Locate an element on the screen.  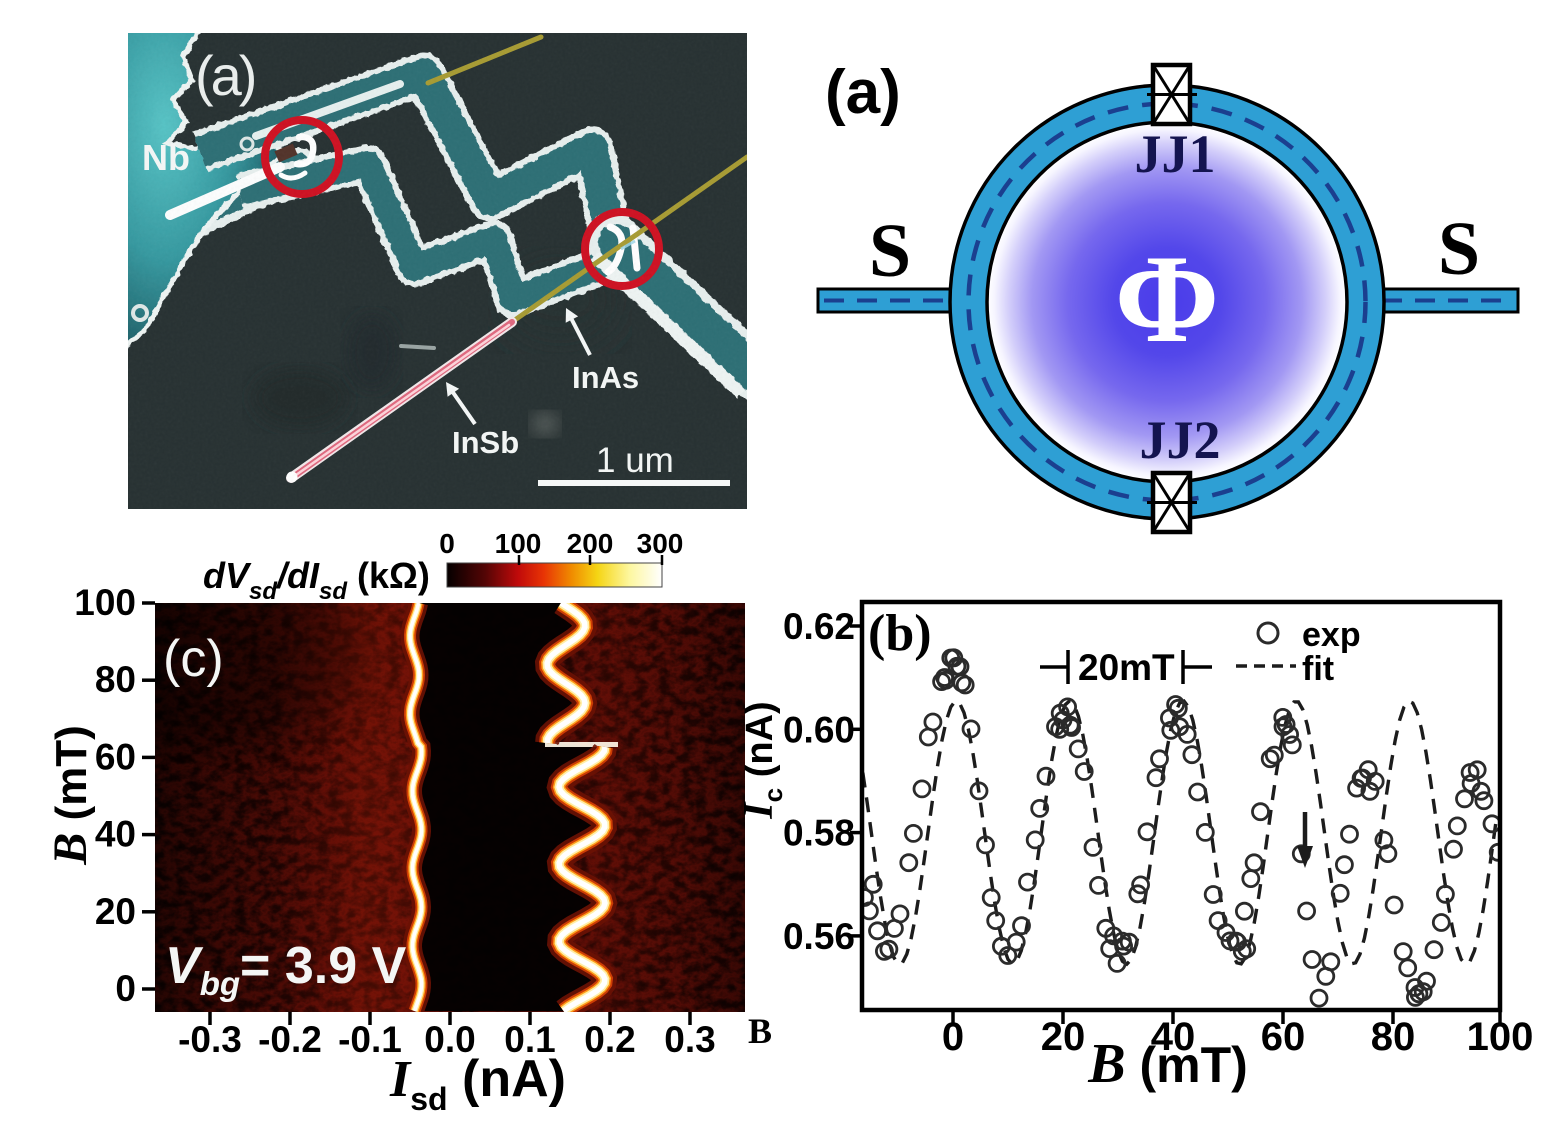
svg-text: fit is located at coordinates (1318, 669).